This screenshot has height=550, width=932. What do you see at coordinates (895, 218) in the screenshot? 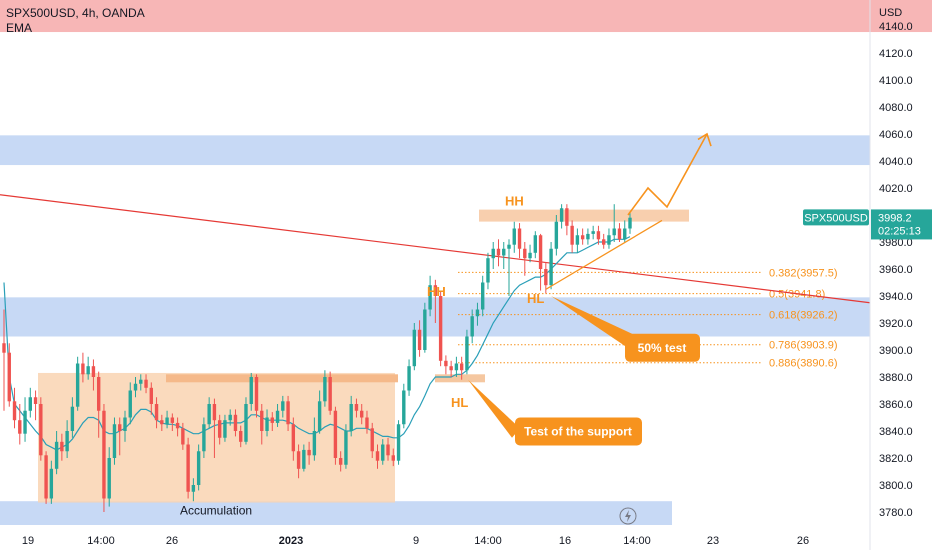
I see `price-badge-value: 3998.2` at bounding box center [895, 218].